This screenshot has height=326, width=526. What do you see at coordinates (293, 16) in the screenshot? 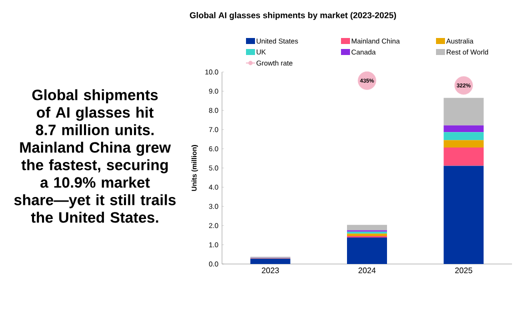
I see `chart-title: Global AI glasses shipments by market (2023-2025)` at bounding box center [293, 16].